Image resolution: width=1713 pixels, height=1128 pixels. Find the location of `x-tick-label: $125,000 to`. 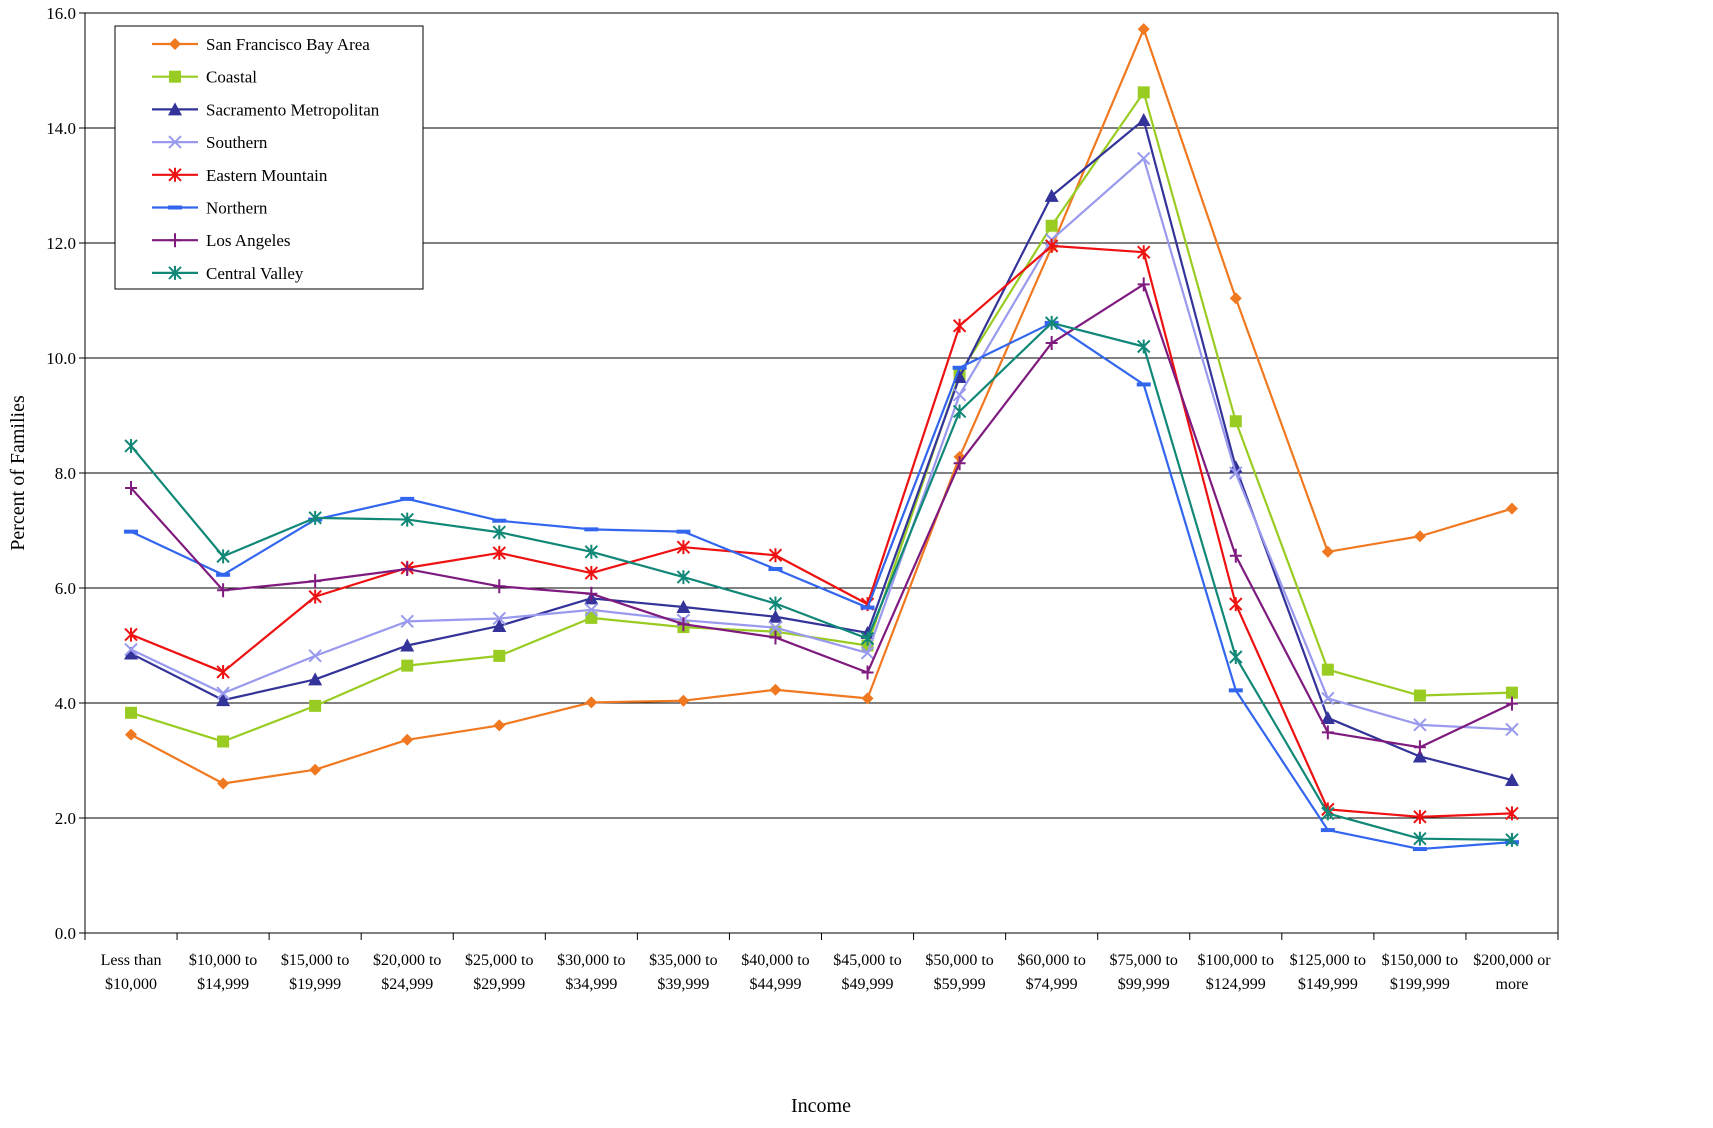

x-tick-label: $125,000 to is located at coordinates (1328, 960).